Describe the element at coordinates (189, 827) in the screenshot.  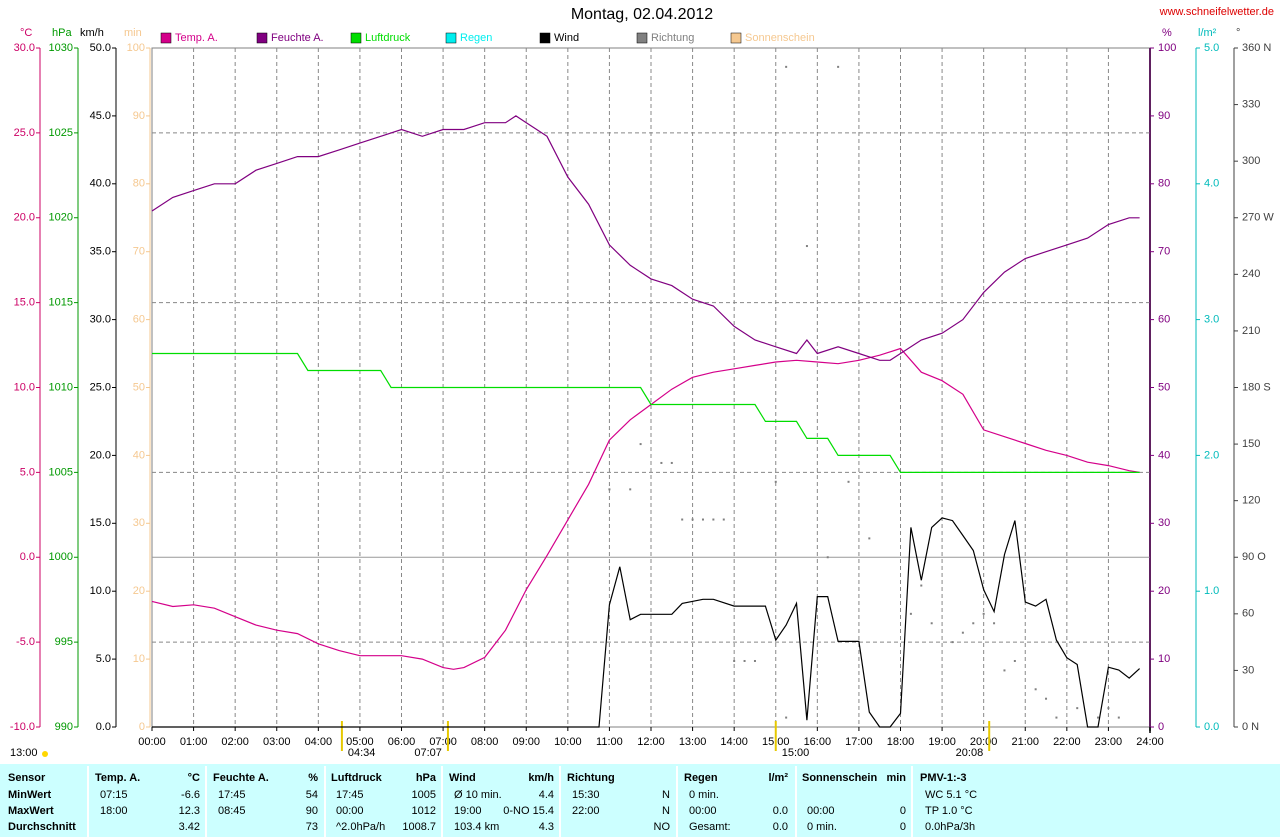
I see `table-cell: 3.42` at that location.